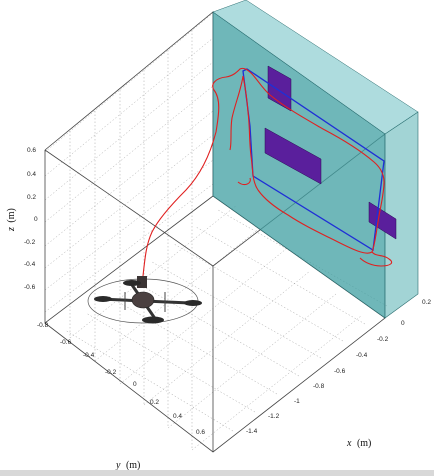 The width and height of the screenshot is (434, 476). What do you see at coordinates (31, 174) in the screenshot?
I see `z-tick: 0.4` at bounding box center [31, 174].